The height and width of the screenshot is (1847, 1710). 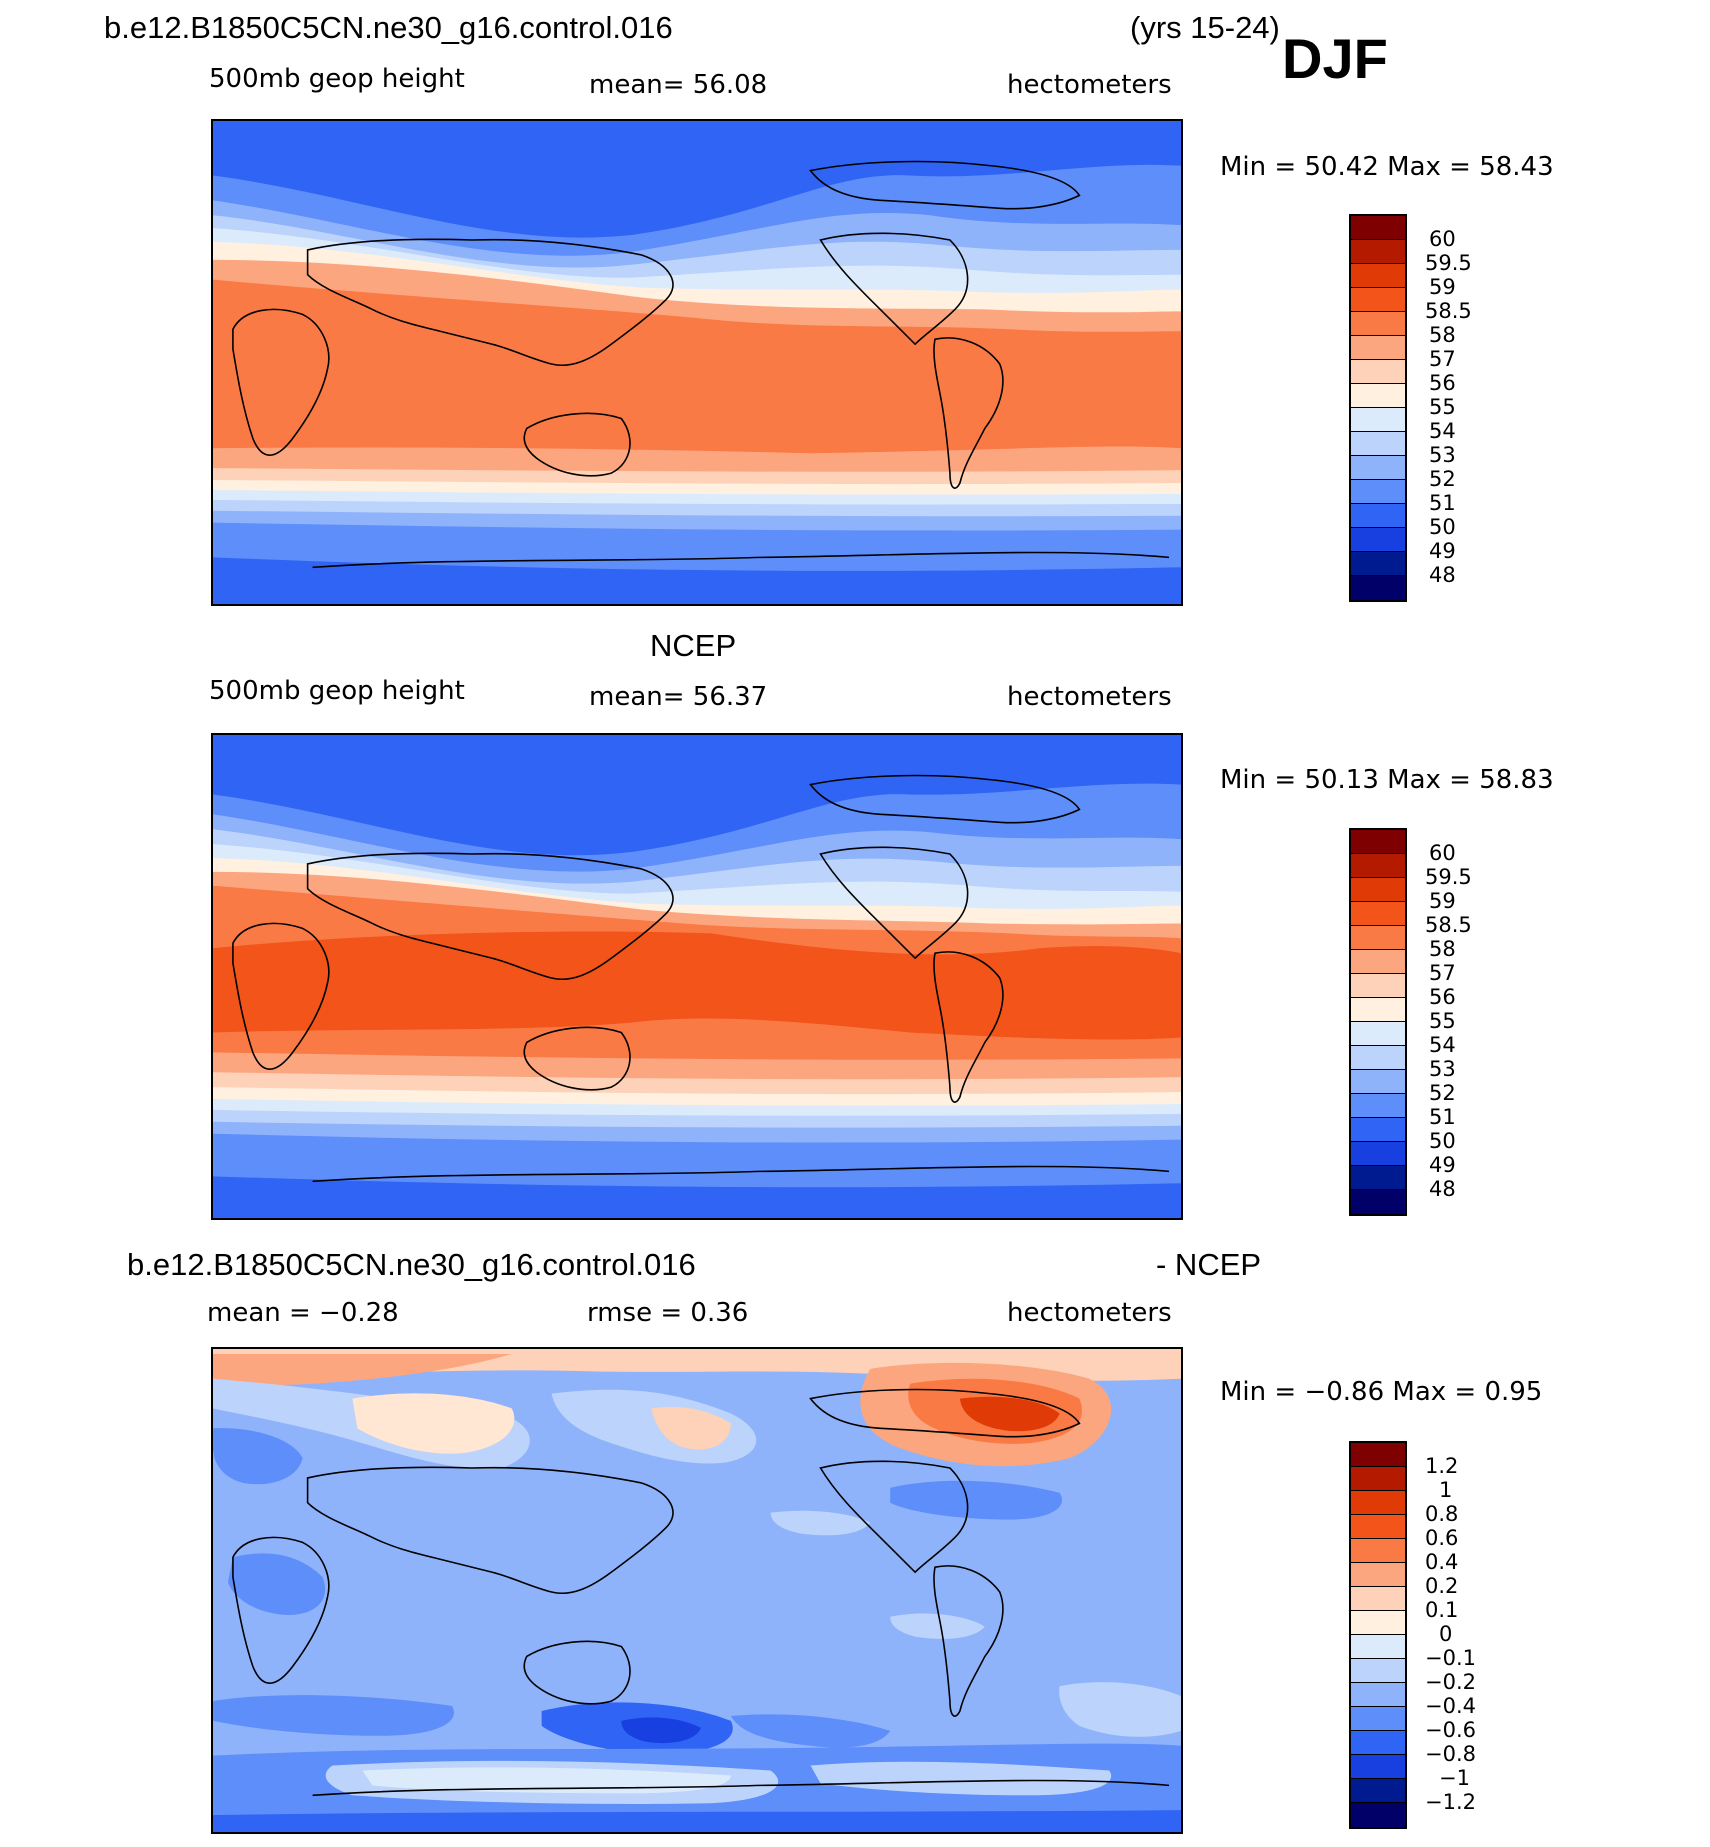 What do you see at coordinates (1442, 997) in the screenshot?
I see `colorbar-level-label: 56` at bounding box center [1442, 997].